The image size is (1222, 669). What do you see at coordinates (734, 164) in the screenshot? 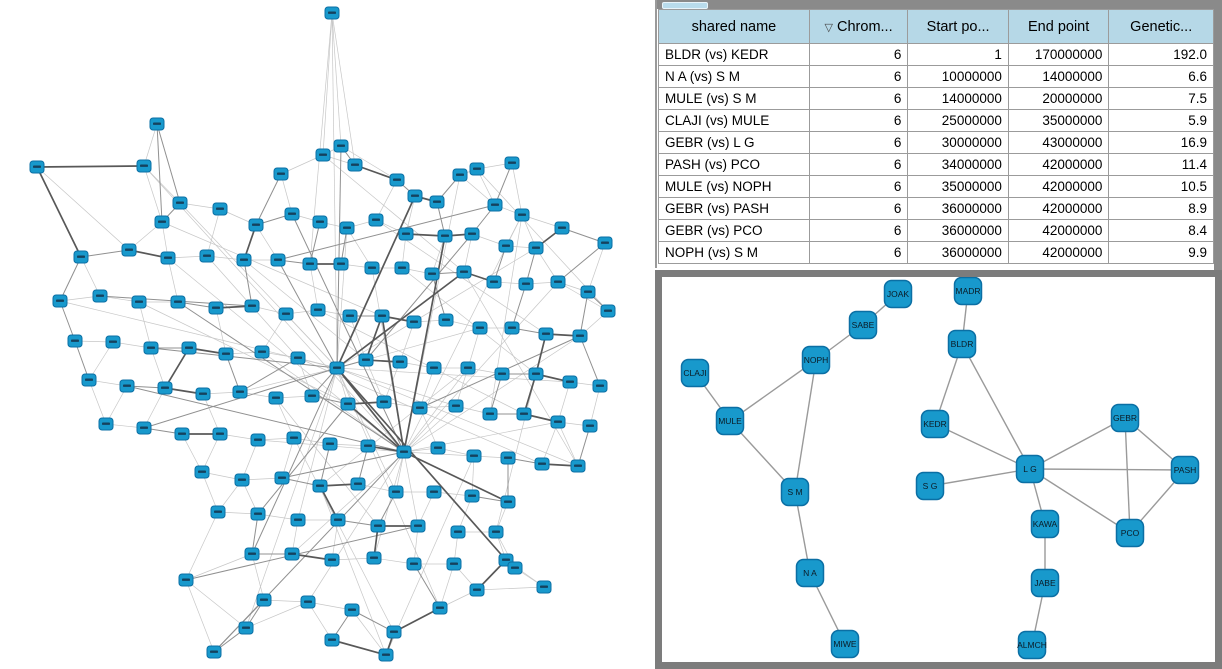
I see `cell-shared-name: PASH (vs) PCO` at bounding box center [734, 164].